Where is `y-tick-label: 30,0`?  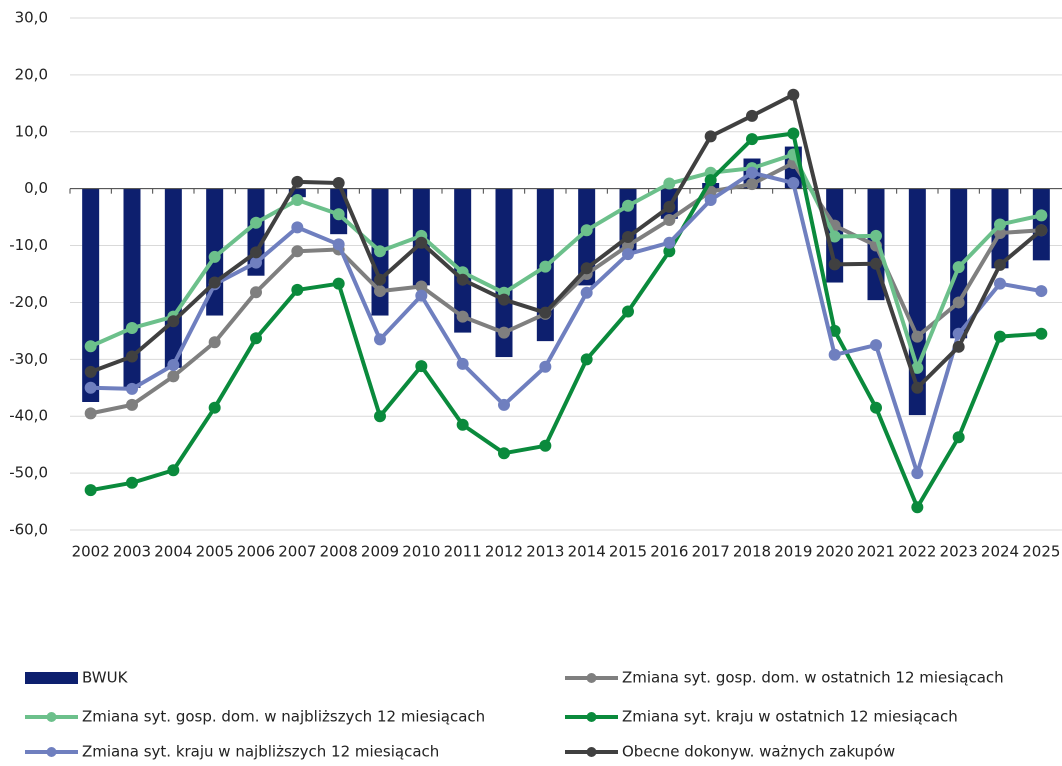
y-tick-label: 30,0 is located at coordinates (31, 18).